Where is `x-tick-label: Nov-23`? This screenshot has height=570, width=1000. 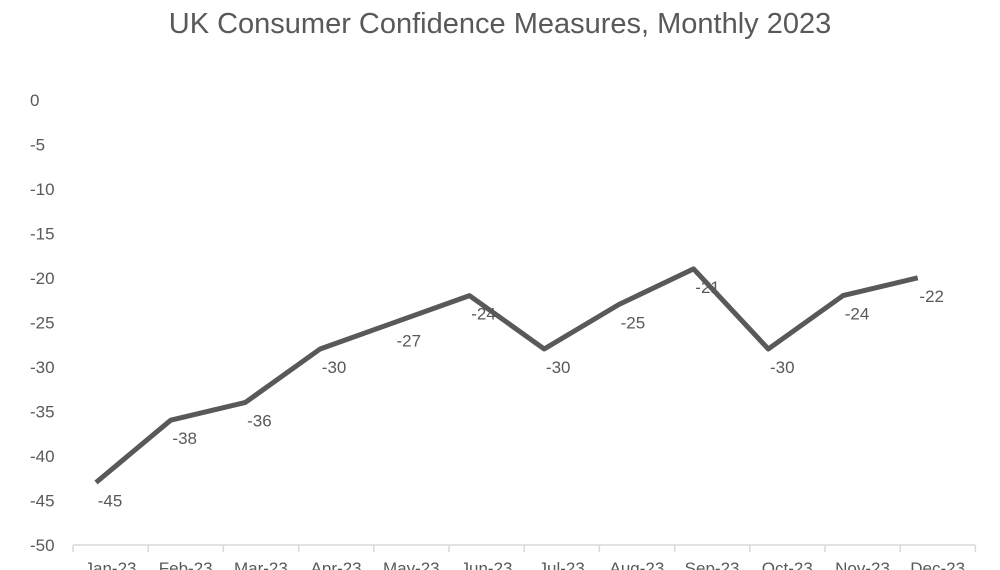
x-tick-label: Nov-23 is located at coordinates (862, 564).